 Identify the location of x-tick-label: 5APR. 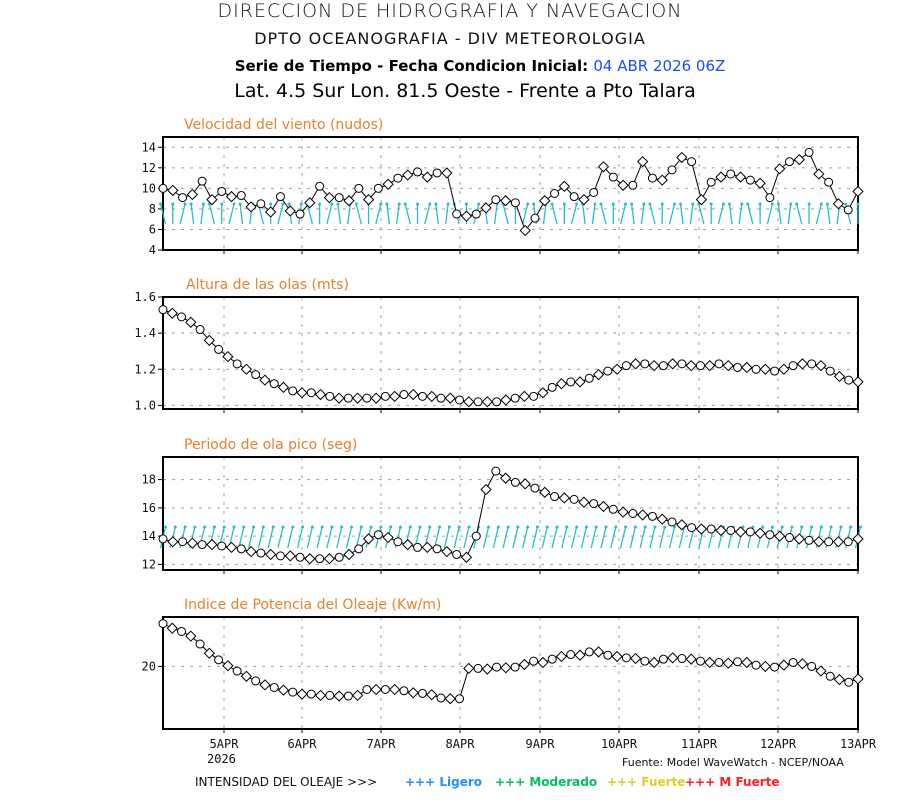
(225, 744).